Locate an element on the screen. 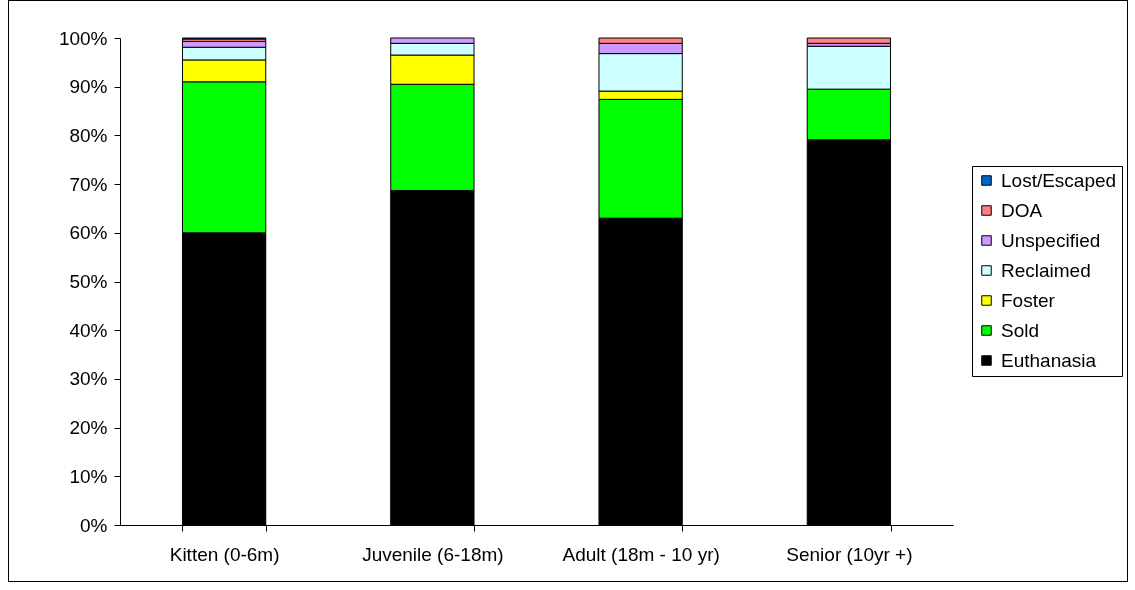  y-tick-label: 100% is located at coordinates (83, 38).